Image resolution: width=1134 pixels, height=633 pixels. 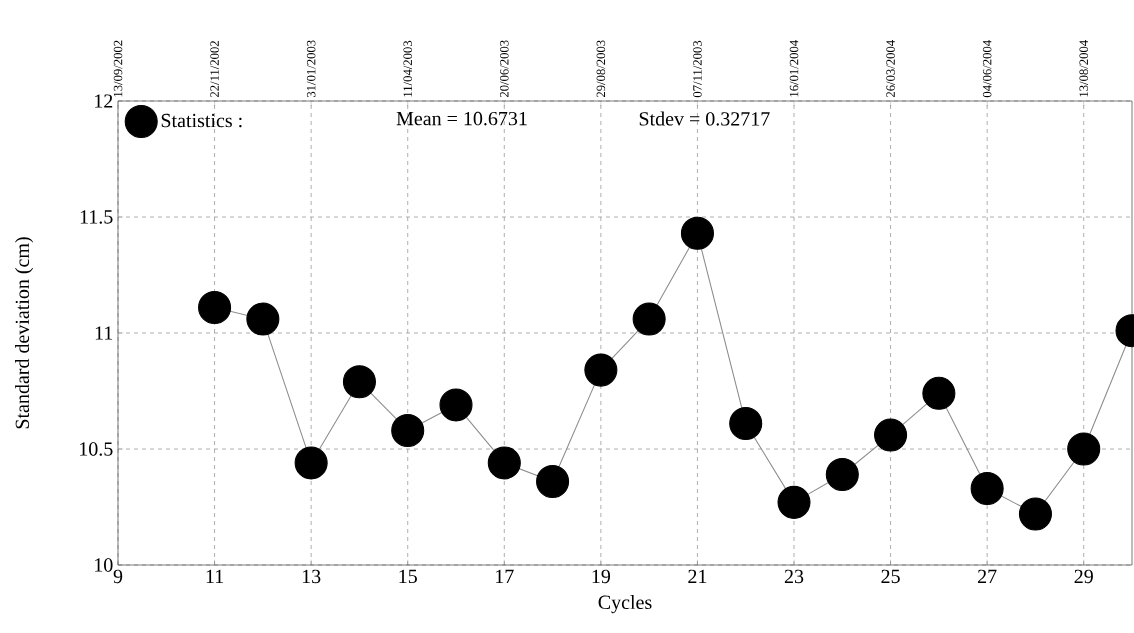 I want to click on x-tick-label: 15, so click(x=408, y=576).